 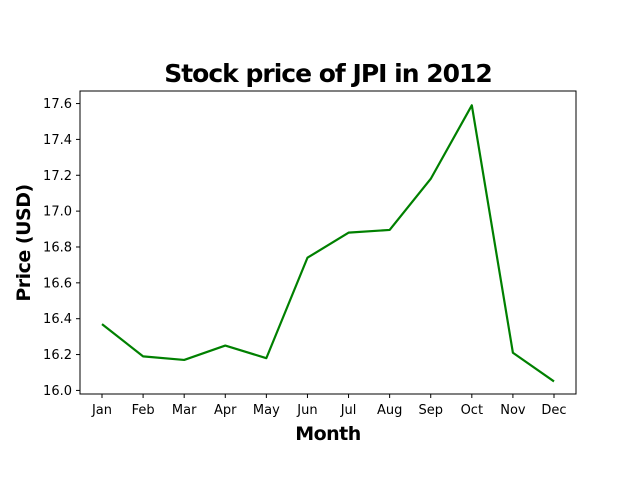 What do you see at coordinates (513, 410) in the screenshot?
I see `x-tick-label: Nov` at bounding box center [513, 410].